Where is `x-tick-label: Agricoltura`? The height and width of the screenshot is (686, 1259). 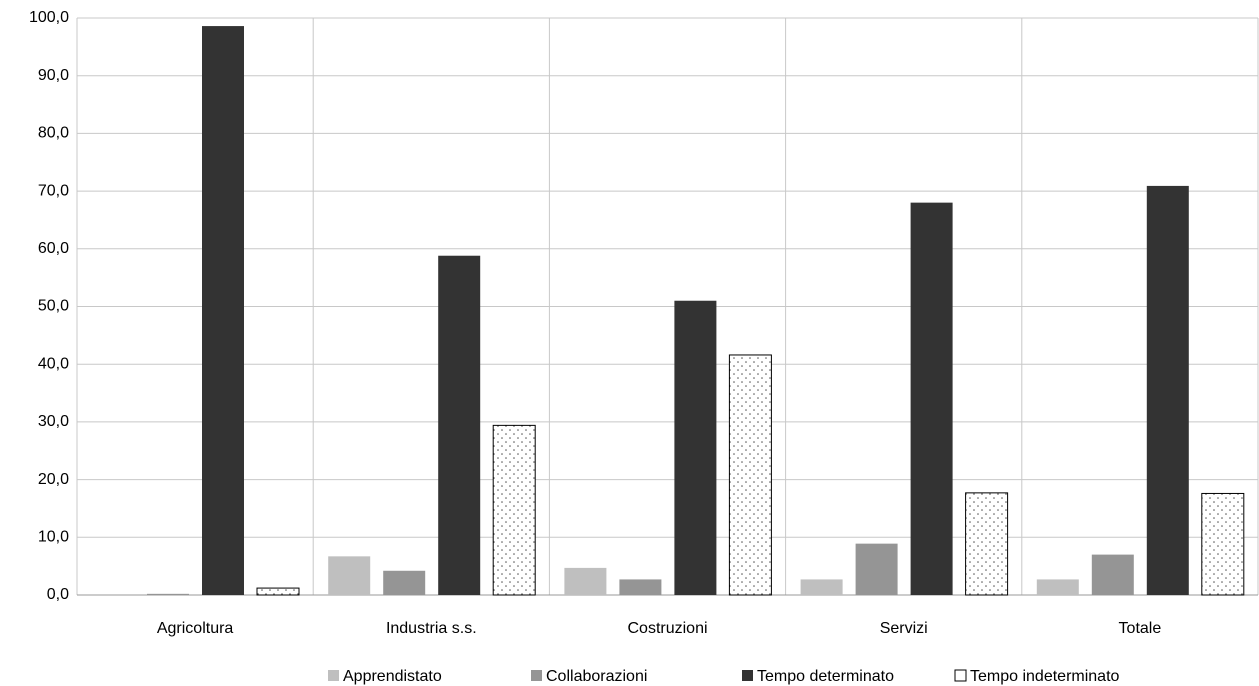 x-tick-label: Agricoltura is located at coordinates (195, 628).